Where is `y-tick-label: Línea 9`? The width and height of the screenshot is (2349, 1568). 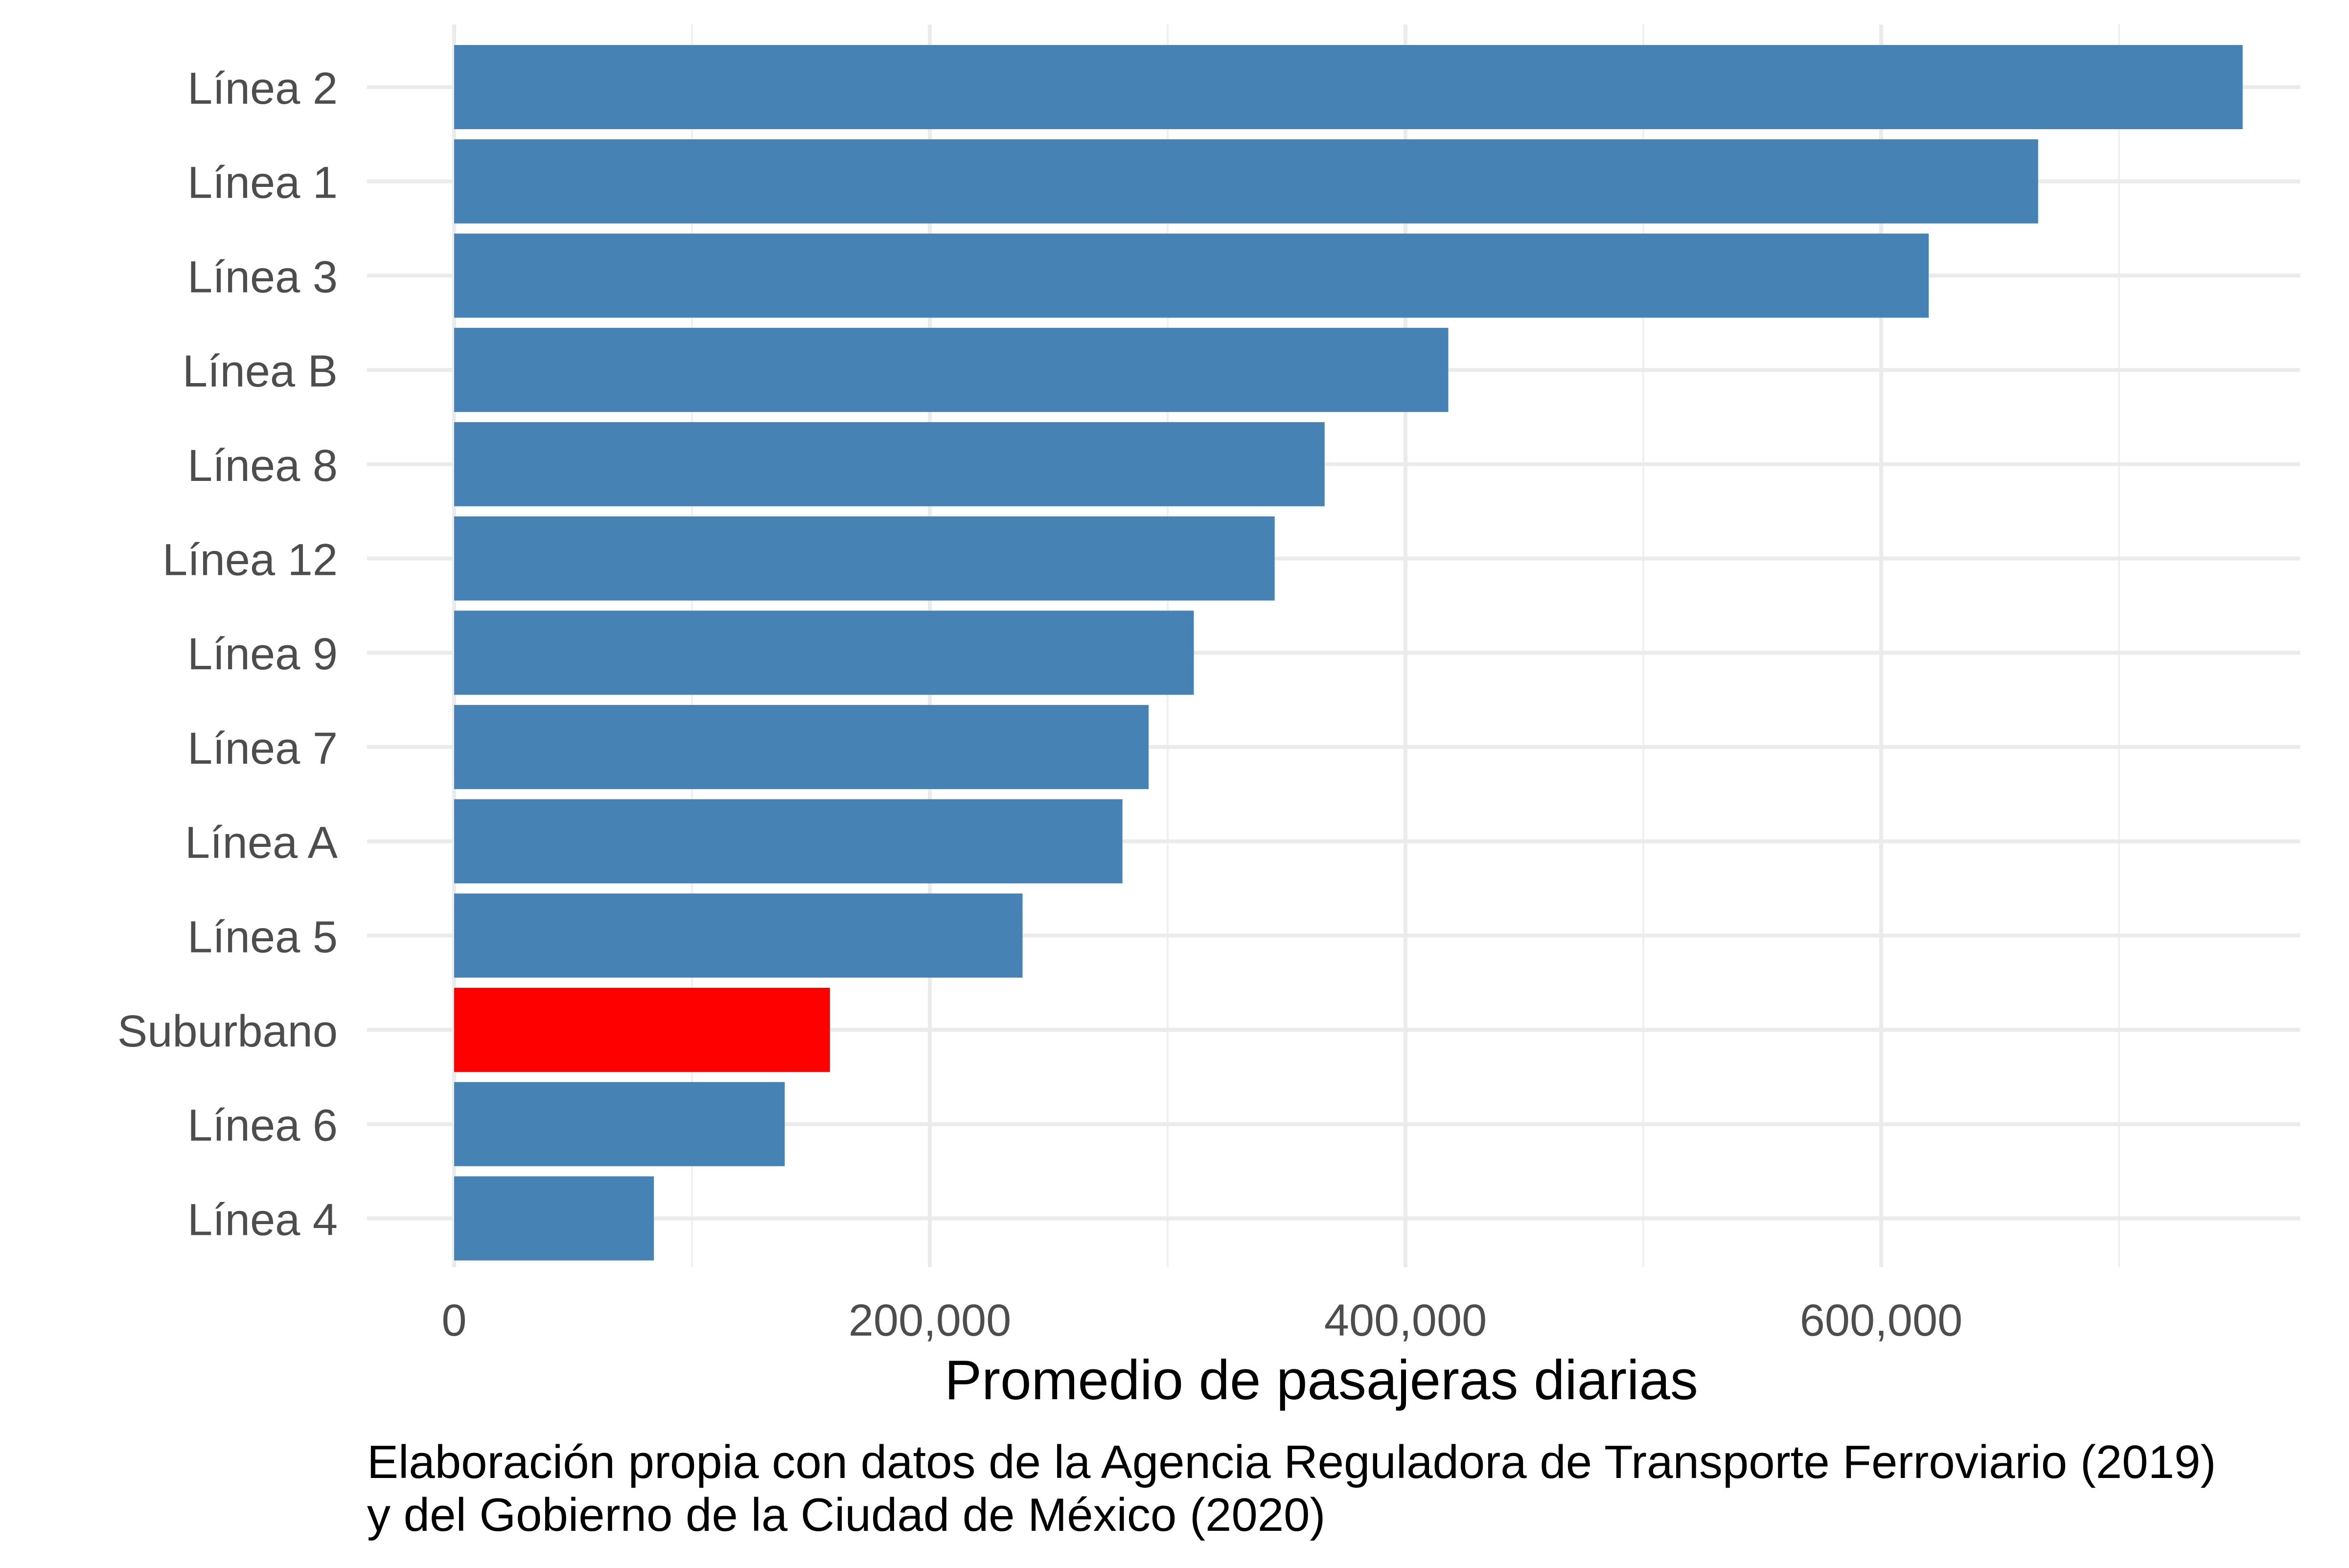 y-tick-label: Línea 9 is located at coordinates (262, 654).